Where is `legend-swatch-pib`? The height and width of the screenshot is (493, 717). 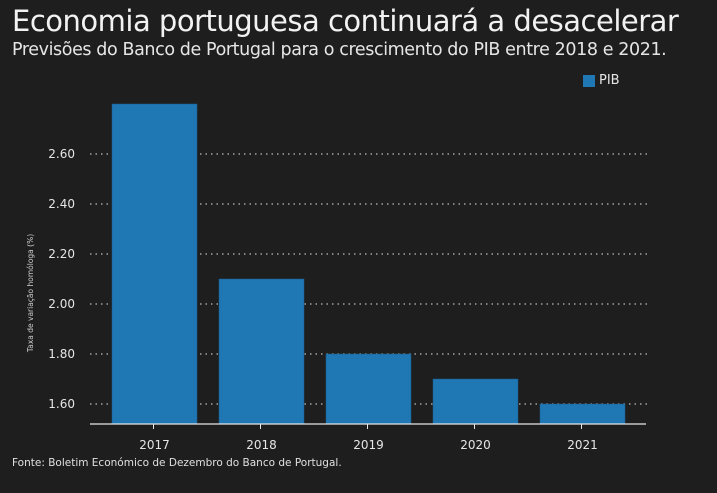
legend-swatch-pib is located at coordinates (589, 80).